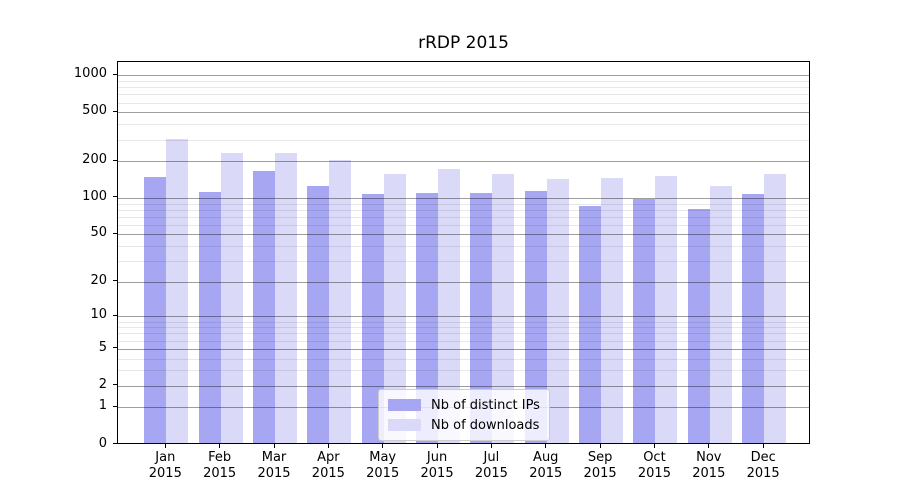  Describe the element at coordinates (709, 465) in the screenshot. I see `x-tick-label: Nov 2015` at that location.